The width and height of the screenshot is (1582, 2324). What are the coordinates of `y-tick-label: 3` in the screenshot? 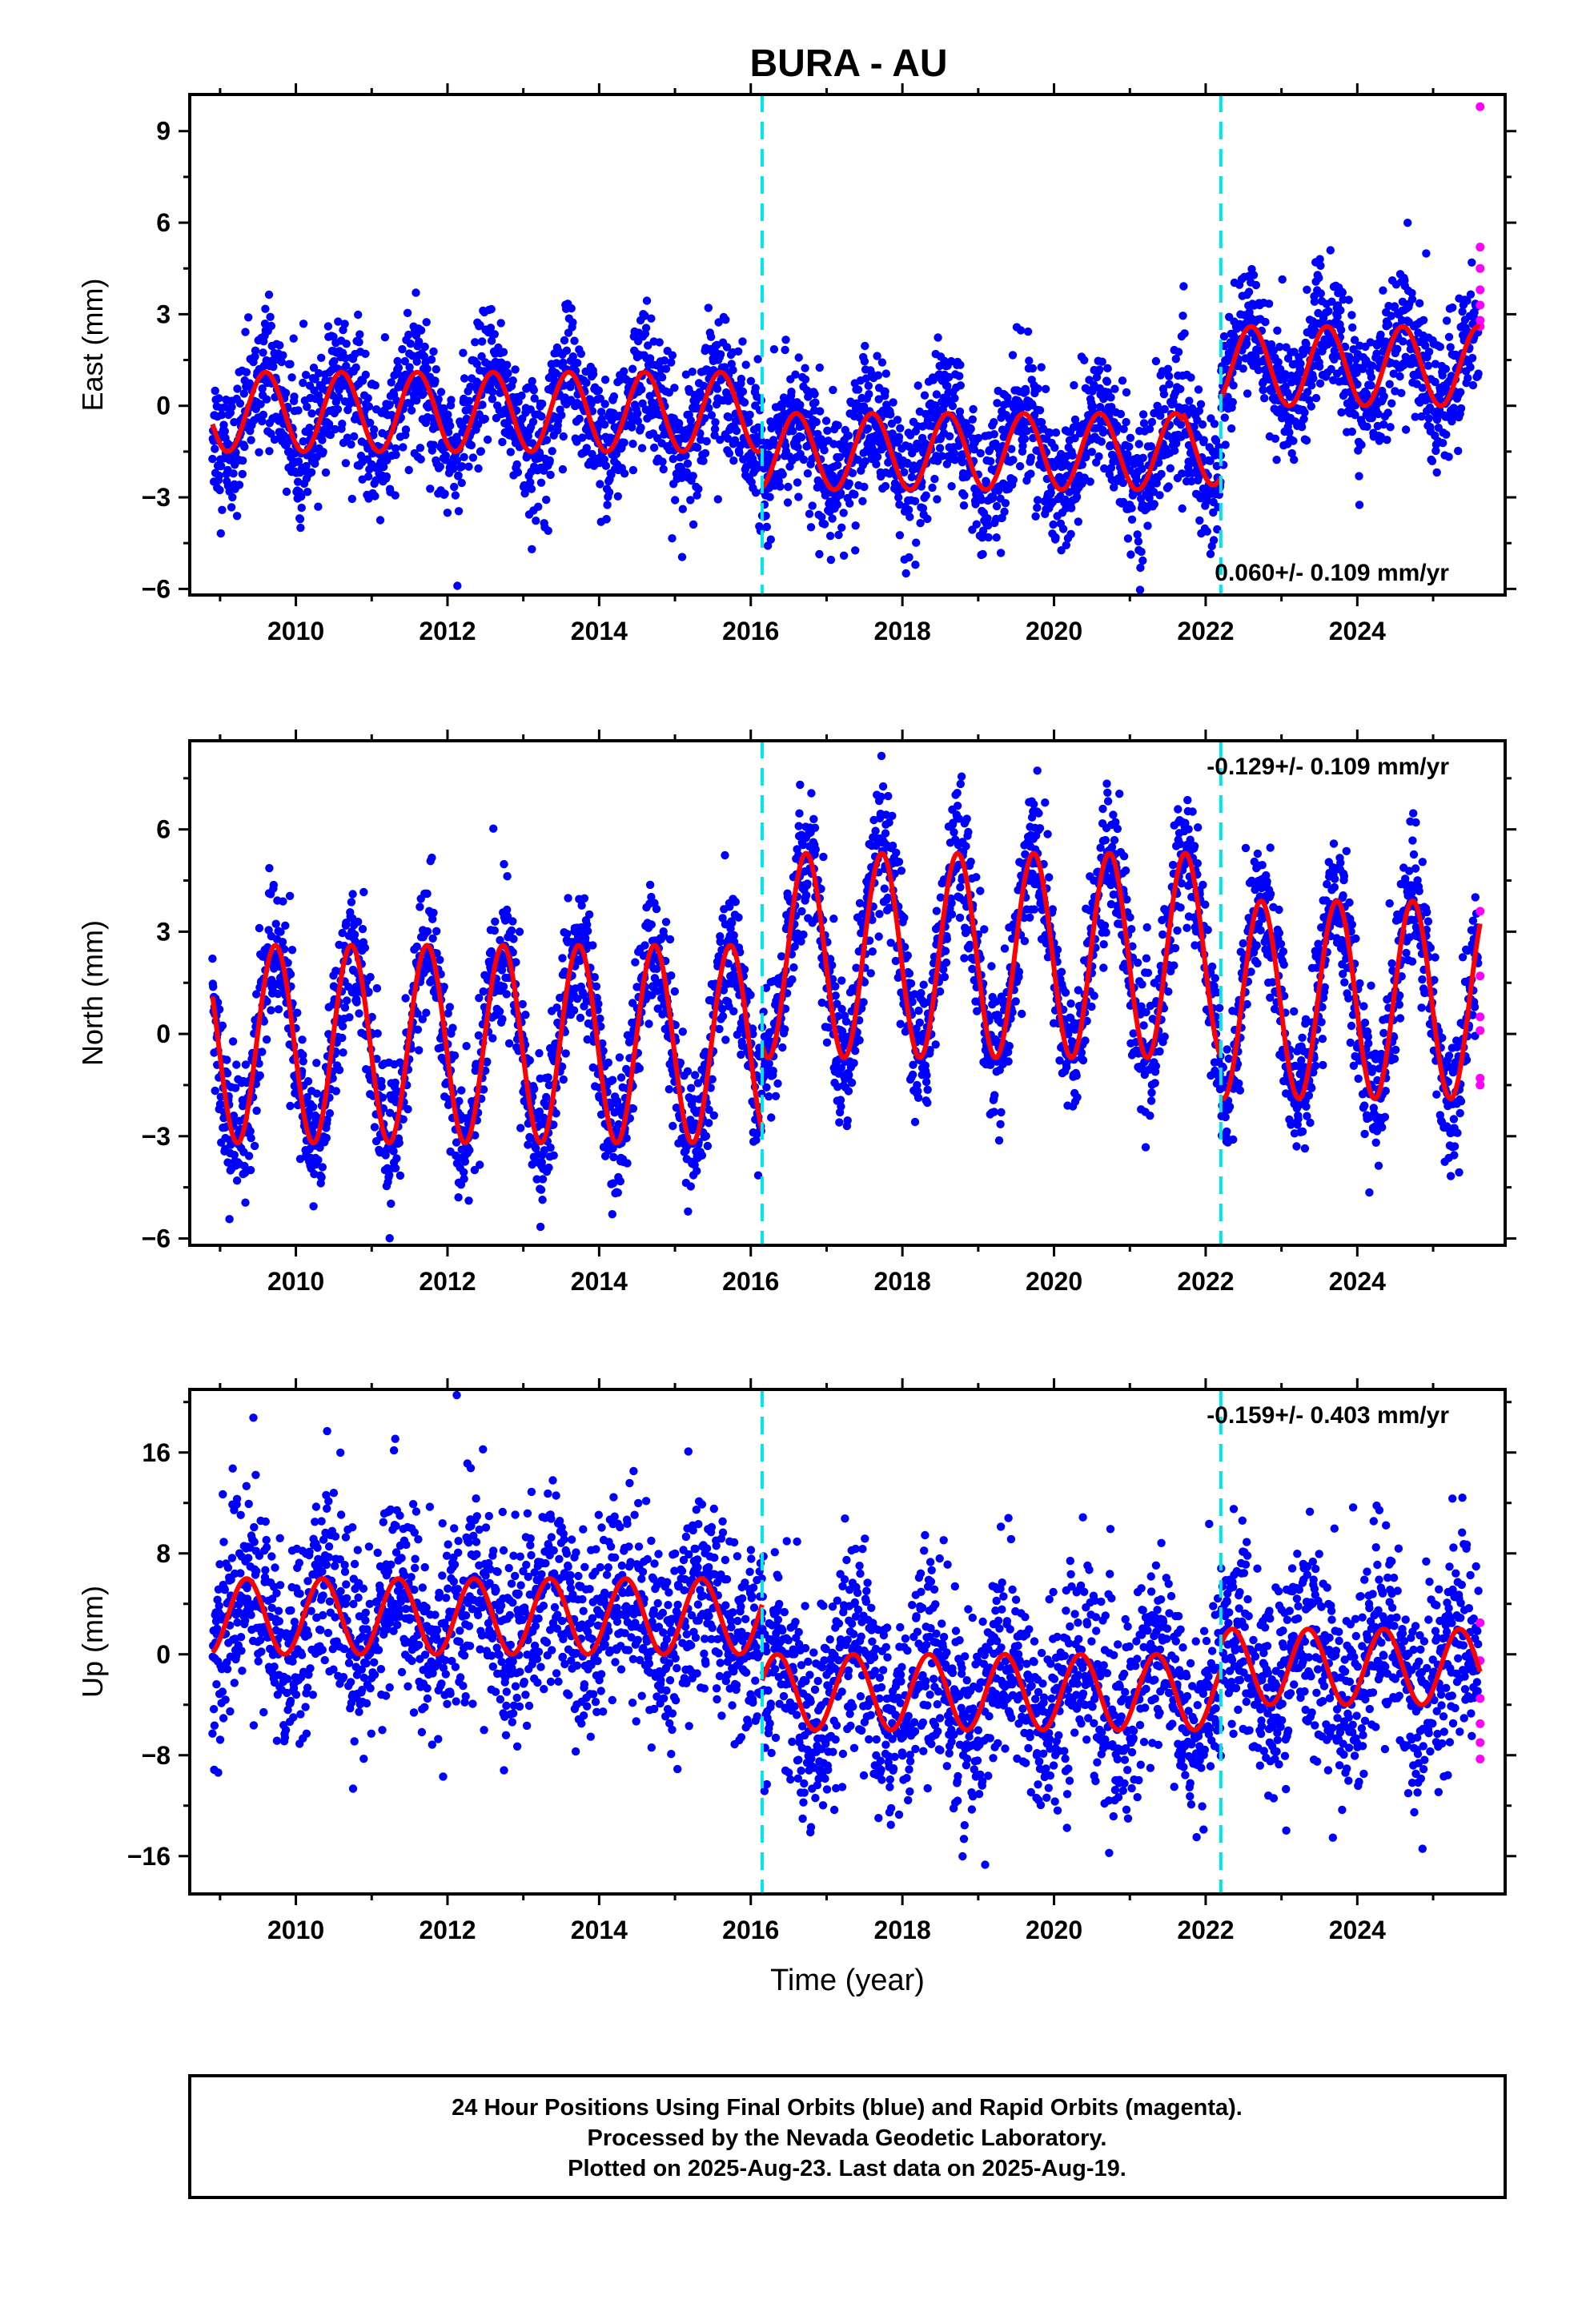 It's located at (164, 314).